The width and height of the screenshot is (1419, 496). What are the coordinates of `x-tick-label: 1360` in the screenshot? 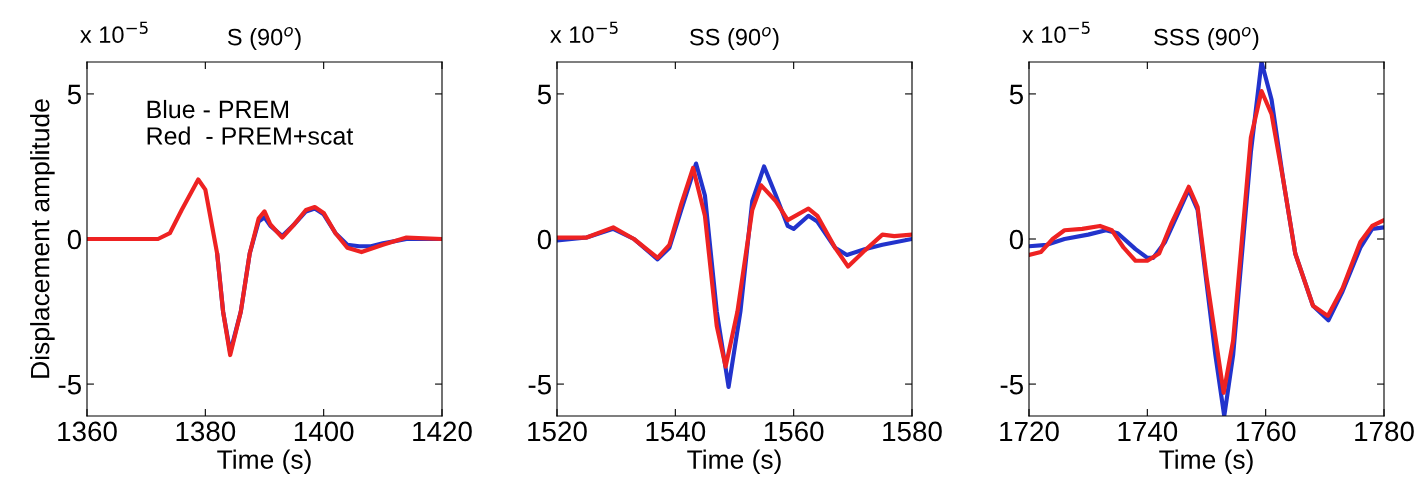 It's located at (87, 431).